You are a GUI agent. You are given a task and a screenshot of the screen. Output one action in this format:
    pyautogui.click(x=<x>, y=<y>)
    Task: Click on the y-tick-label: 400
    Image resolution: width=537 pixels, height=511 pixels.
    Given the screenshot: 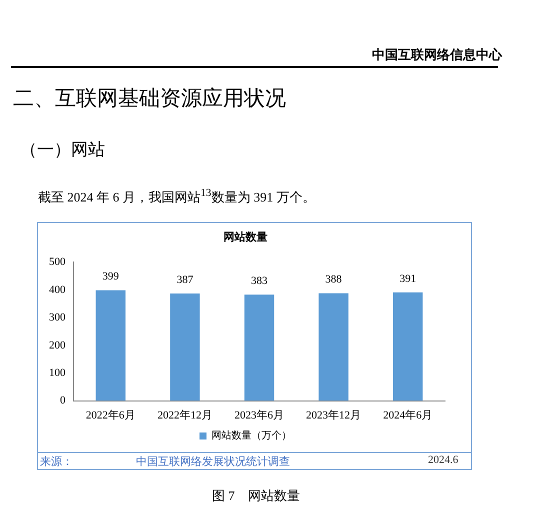 What is the action you would take?
    pyautogui.click(x=57, y=290)
    